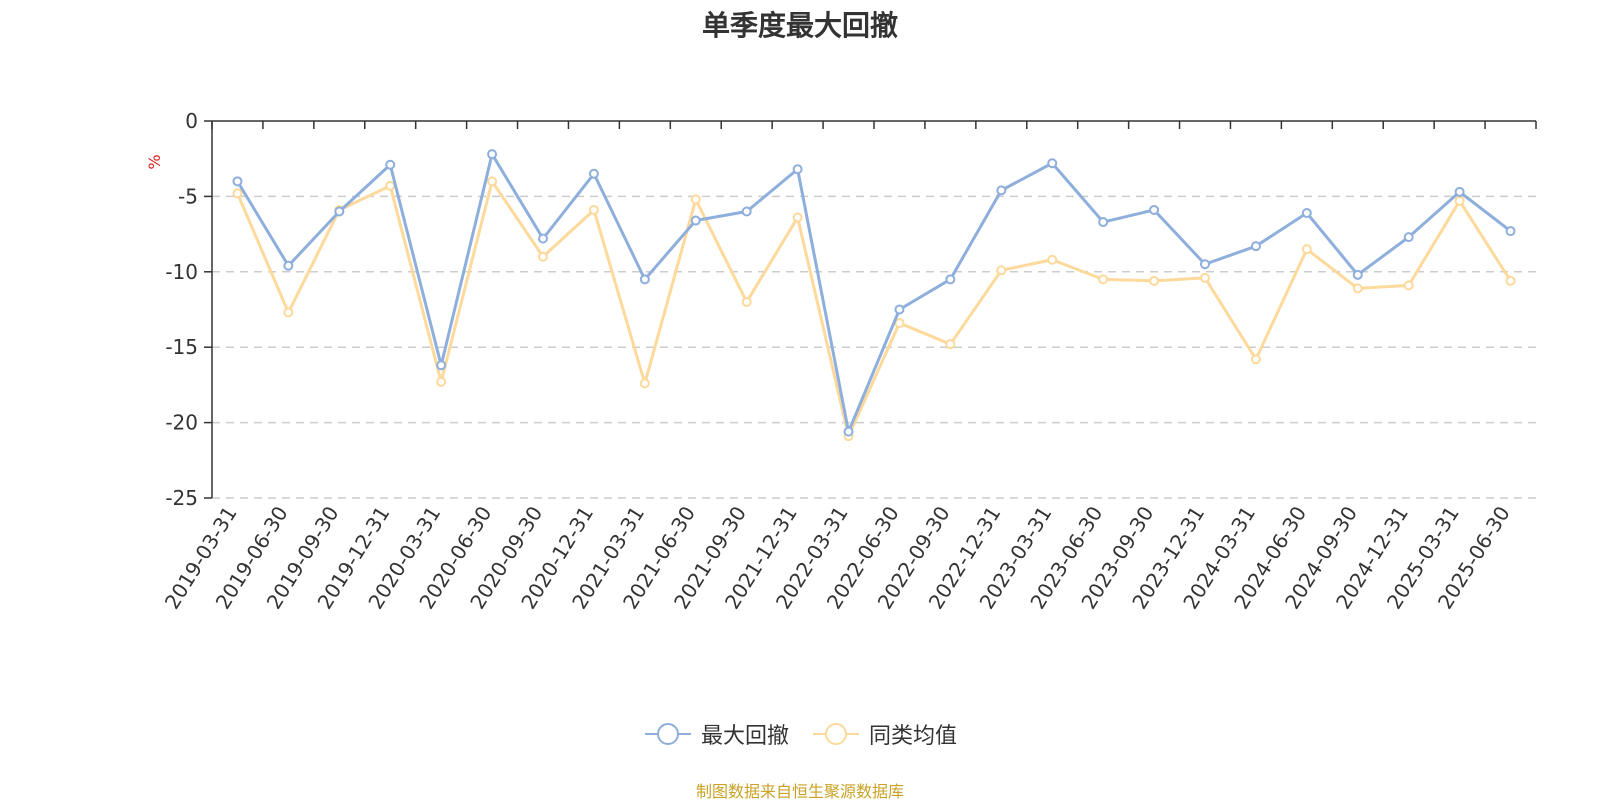 This screenshot has height=802, width=1600. I want to click on legend: 最大回撤 同类均值, so click(800, 734).